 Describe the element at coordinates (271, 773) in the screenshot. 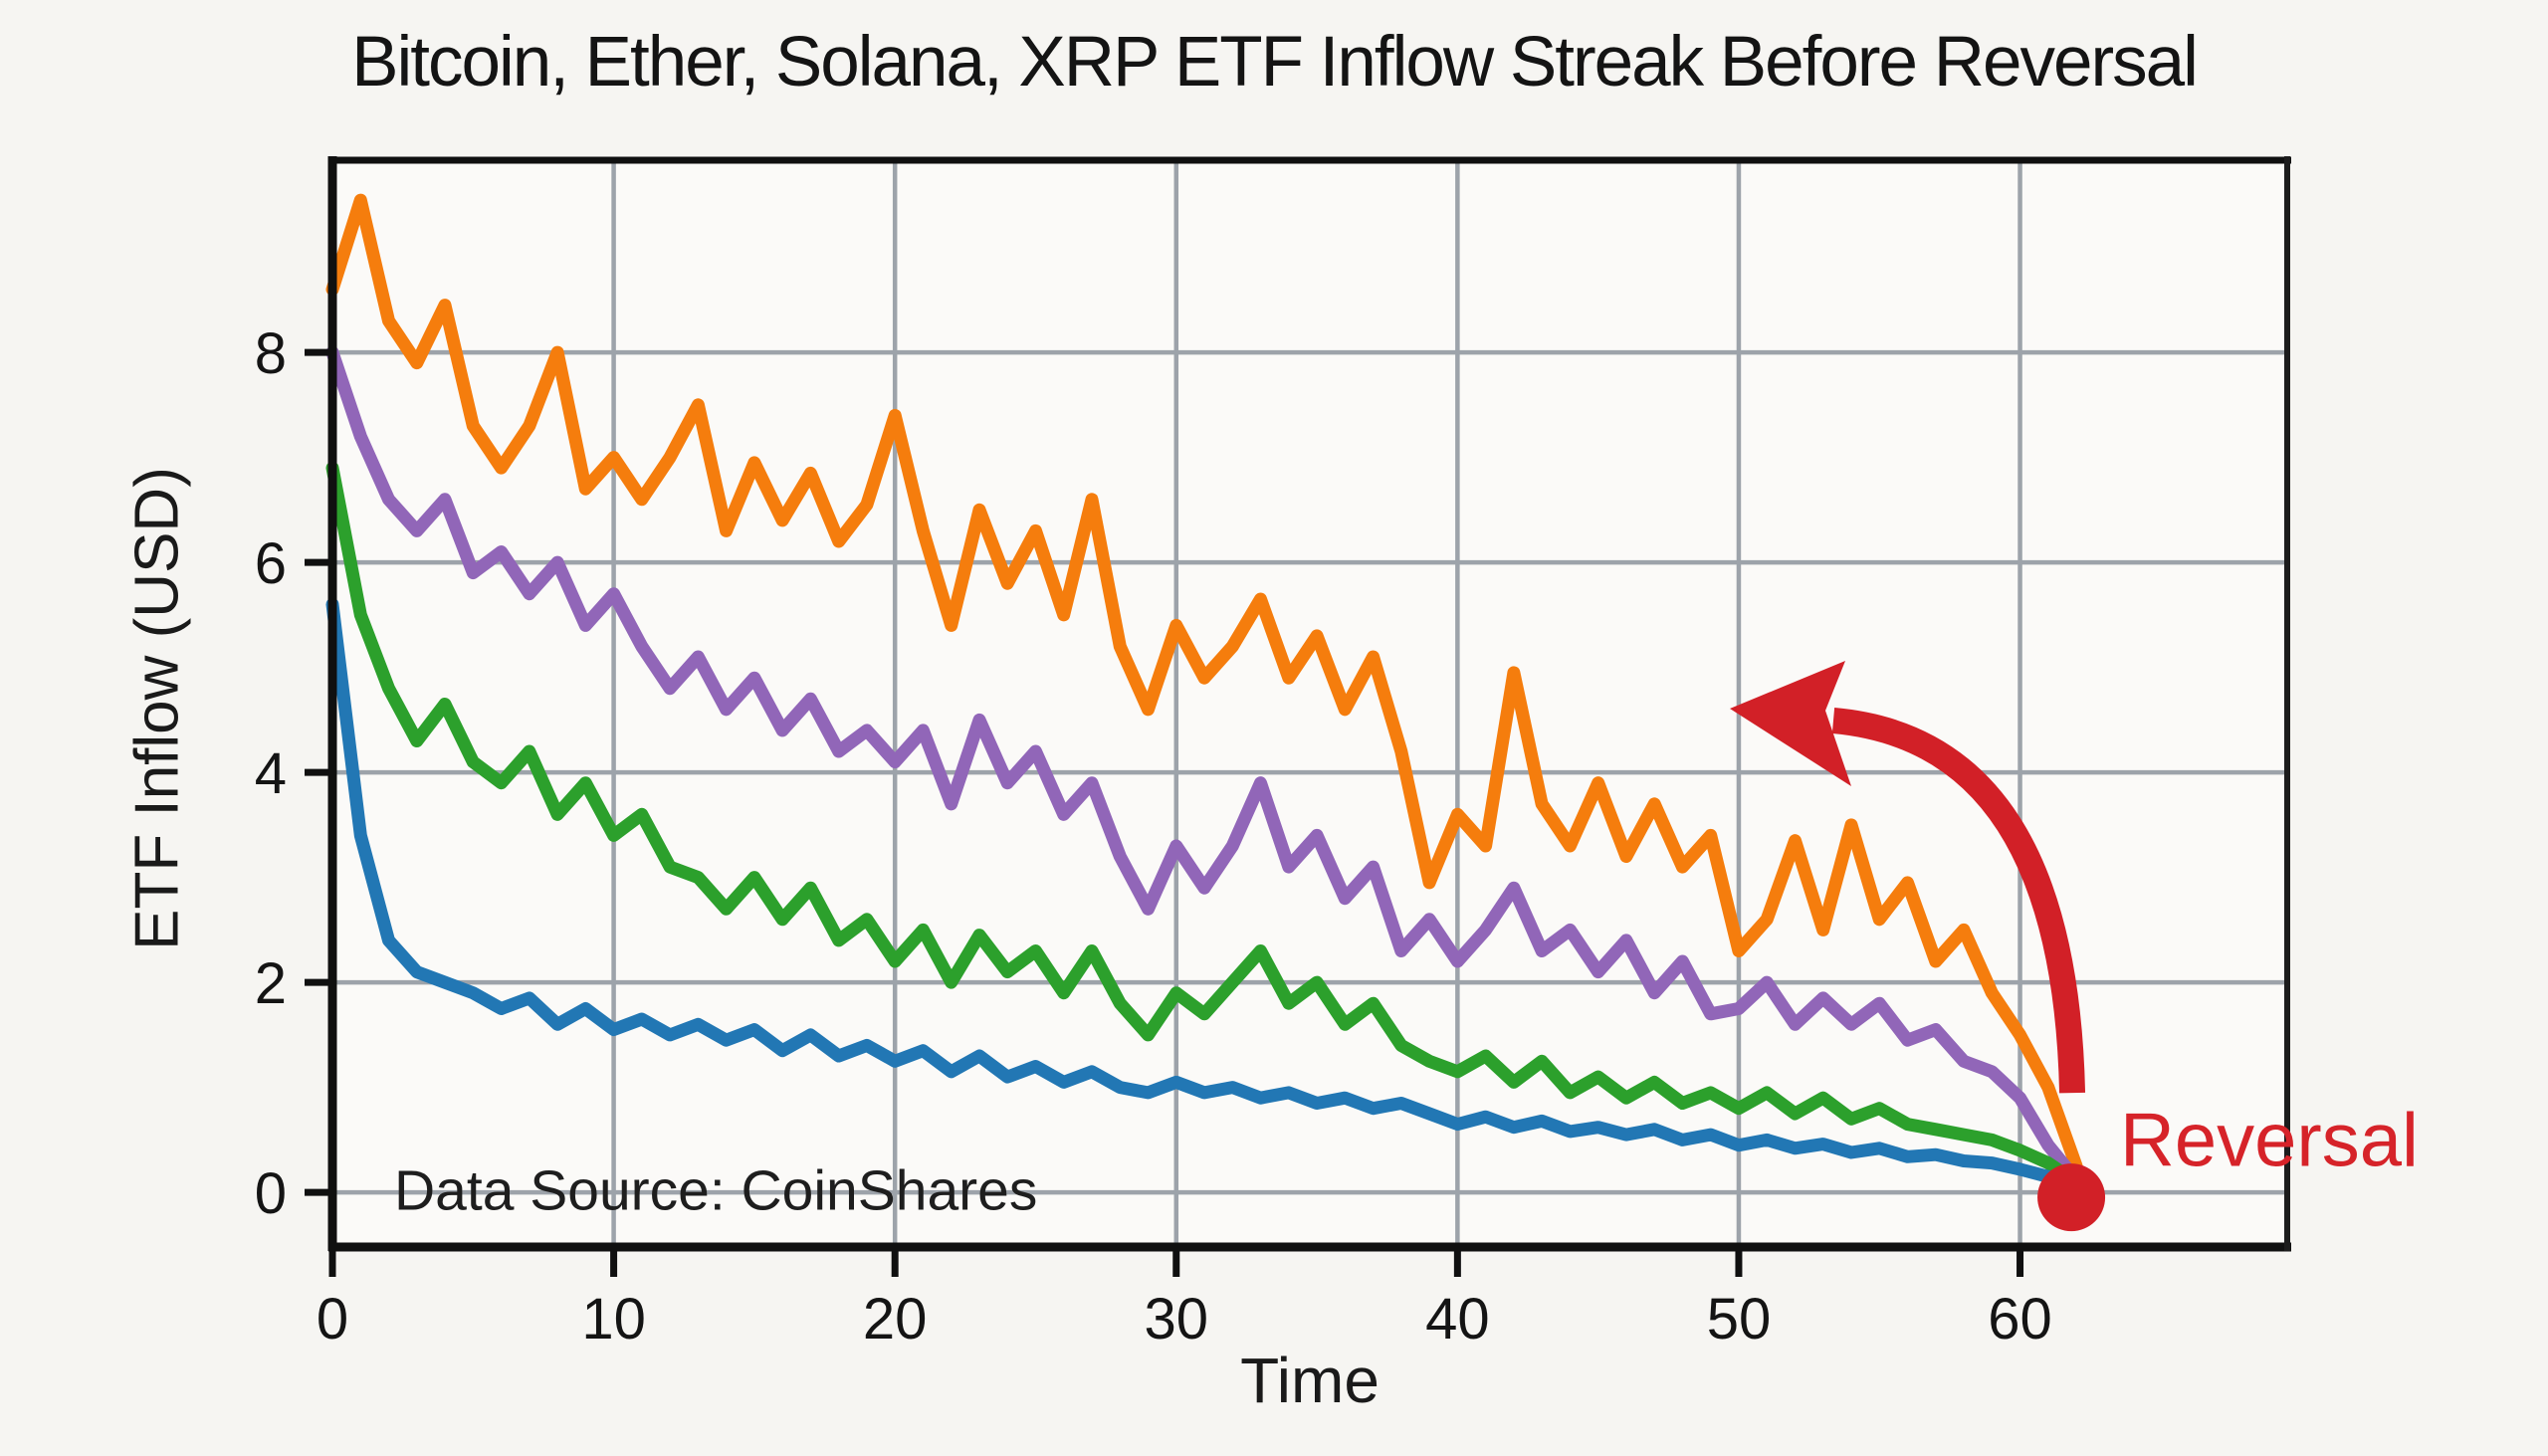

I see `ytick-label-4: 4` at that location.